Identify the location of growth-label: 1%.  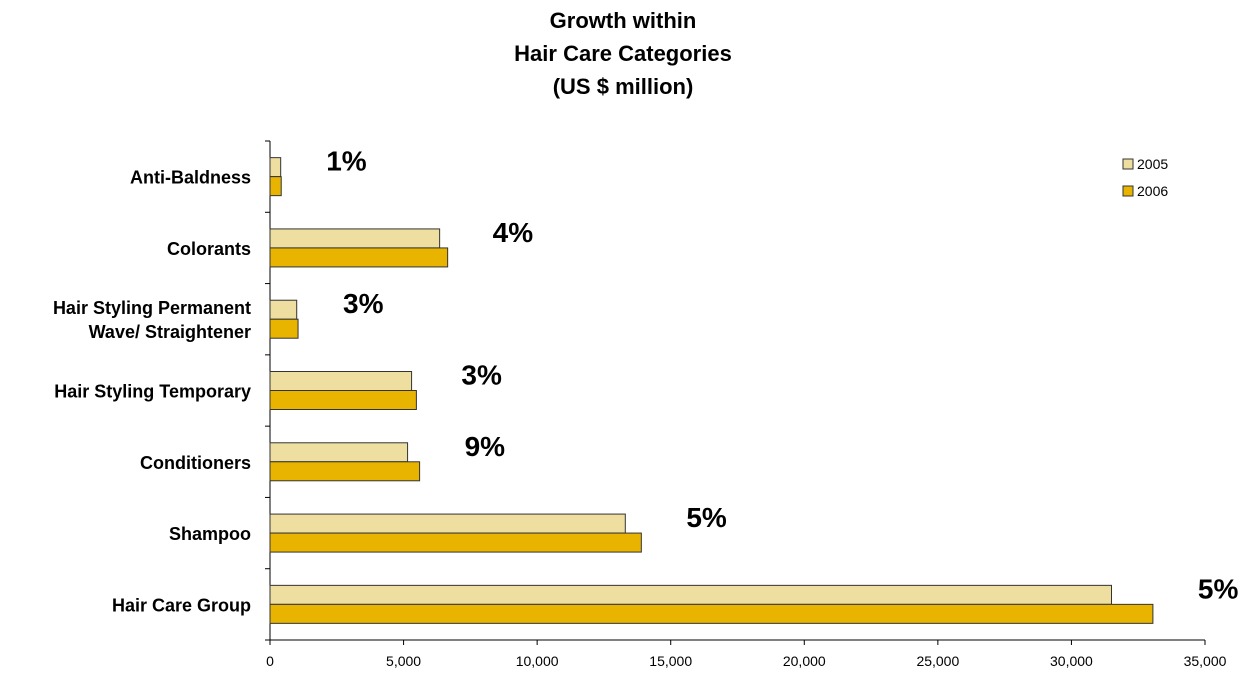
(346, 161).